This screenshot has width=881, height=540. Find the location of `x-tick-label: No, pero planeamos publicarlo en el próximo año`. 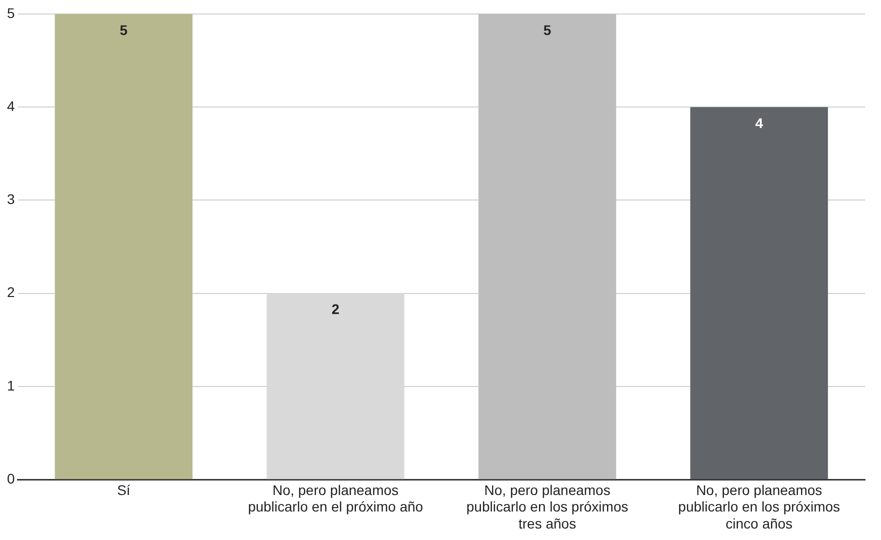

x-tick-label: No, pero planeamos publicarlo en el próximo año is located at coordinates (336, 498).